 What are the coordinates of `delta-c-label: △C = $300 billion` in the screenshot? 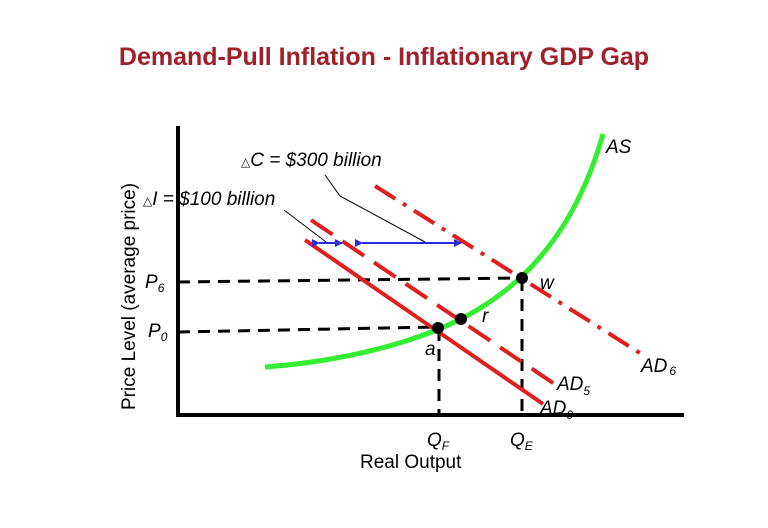 It's located at (311, 160).